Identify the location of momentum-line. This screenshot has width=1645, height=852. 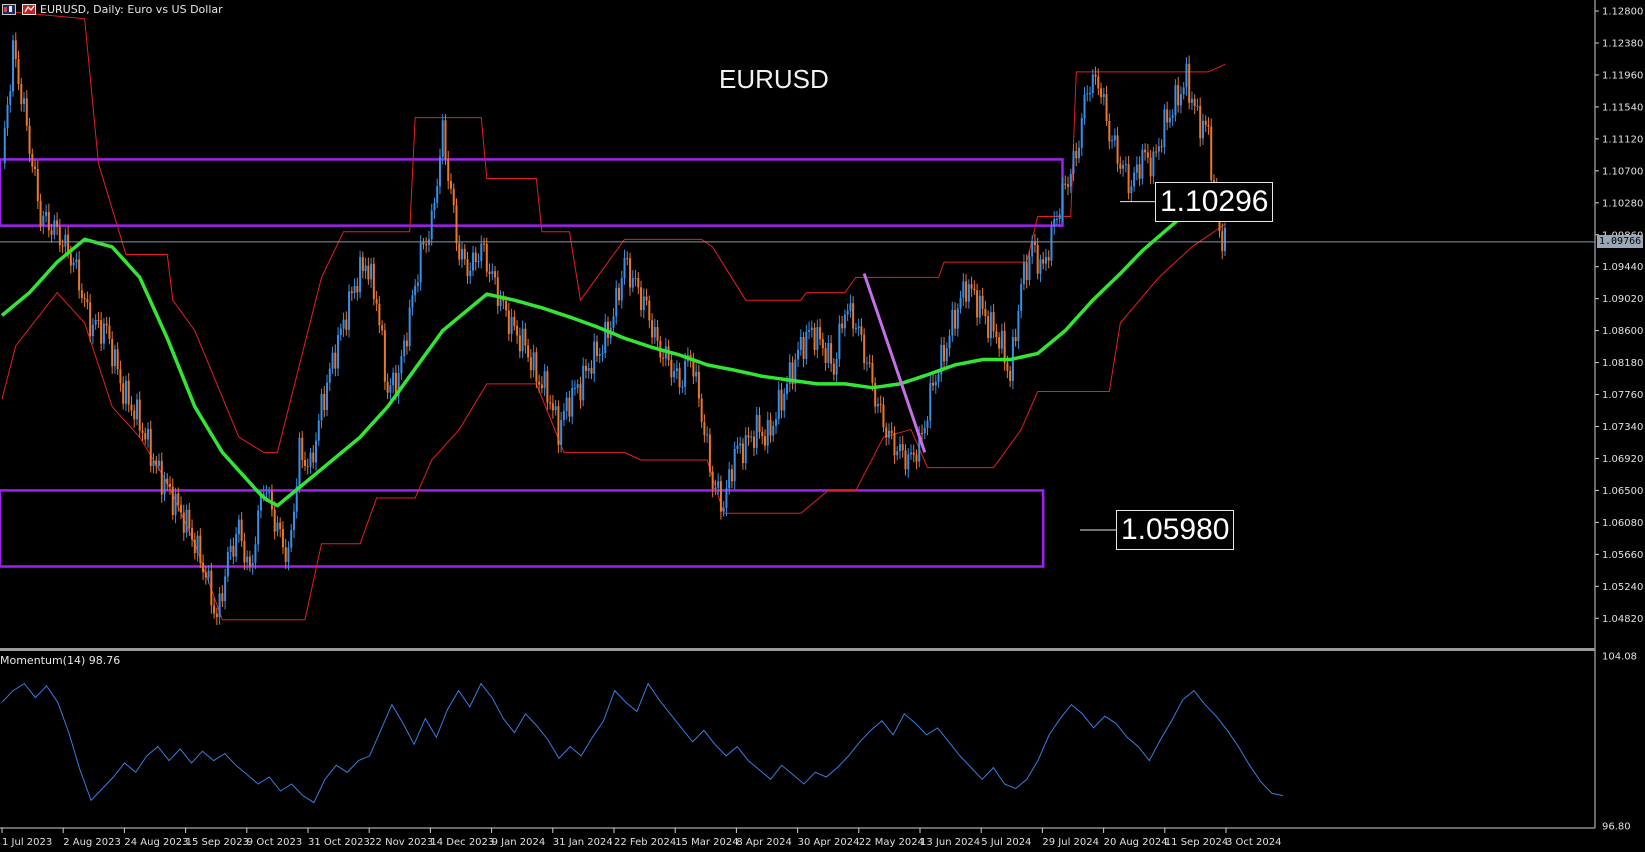
(642, 743).